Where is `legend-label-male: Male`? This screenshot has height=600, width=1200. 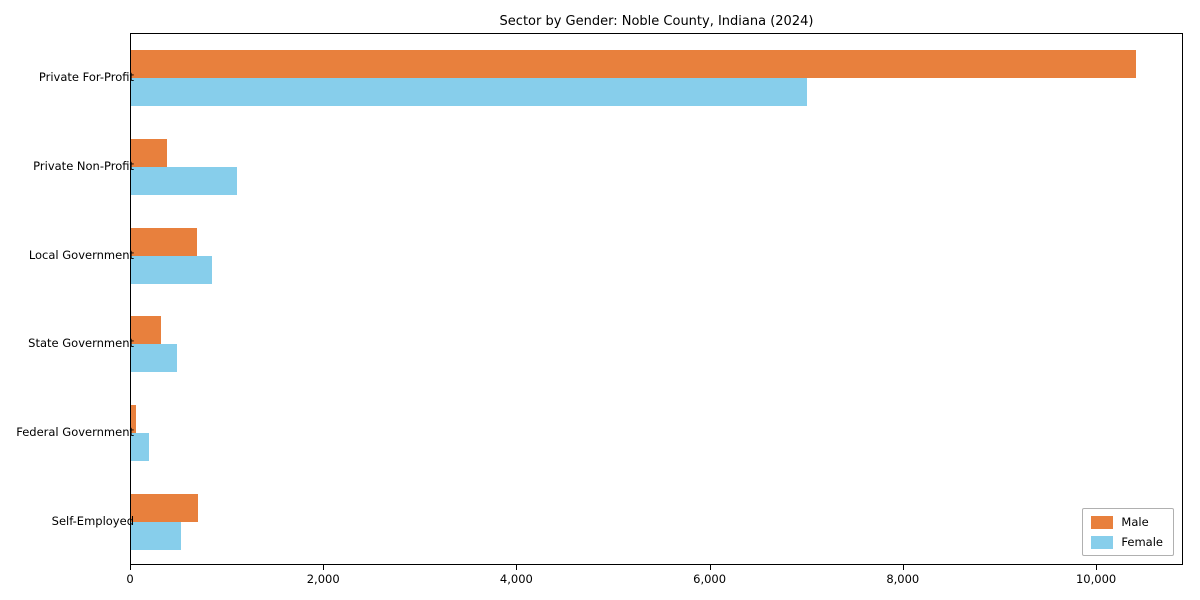
legend-label-male: Male is located at coordinates (1135, 522).